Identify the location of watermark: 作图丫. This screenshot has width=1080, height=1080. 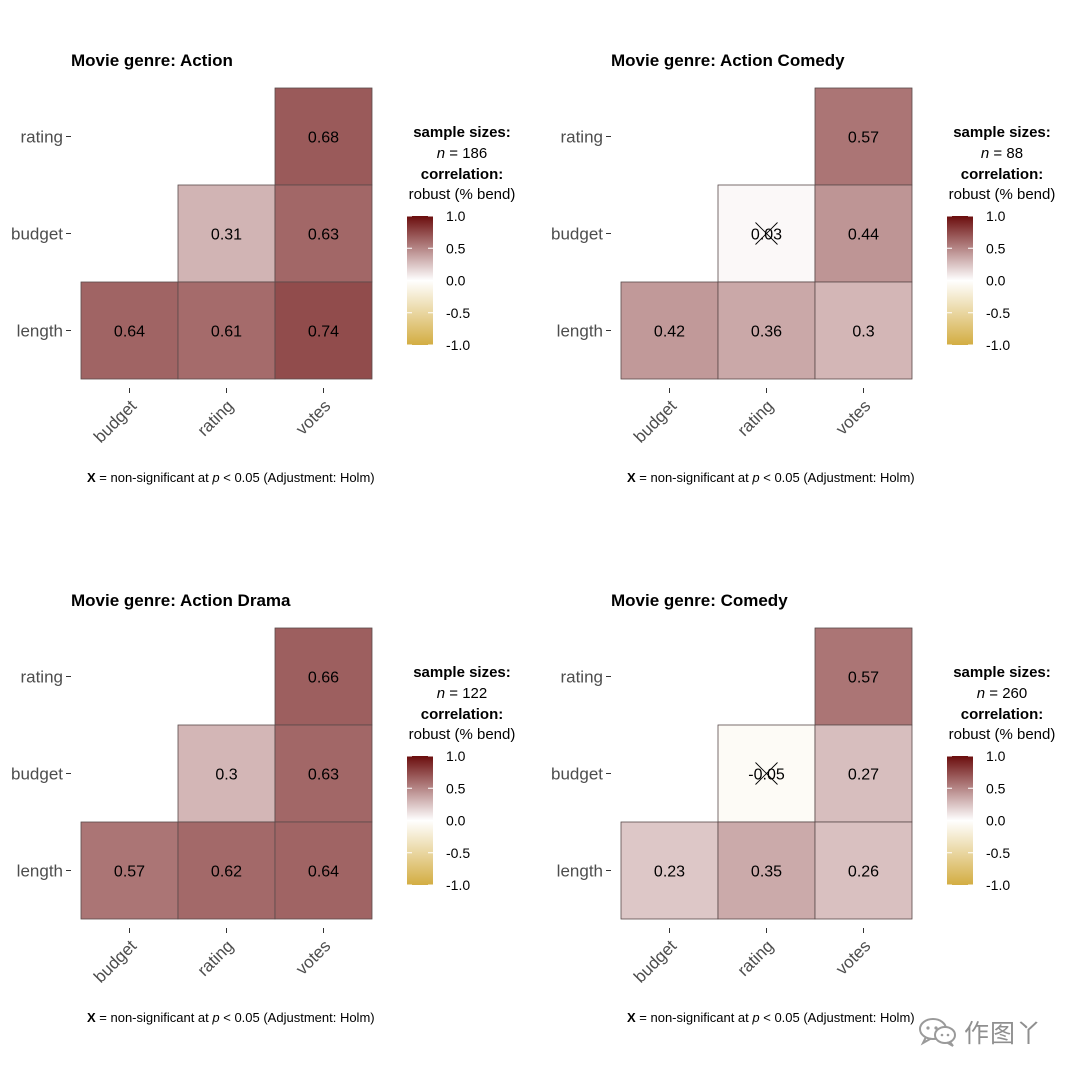
(993, 1032).